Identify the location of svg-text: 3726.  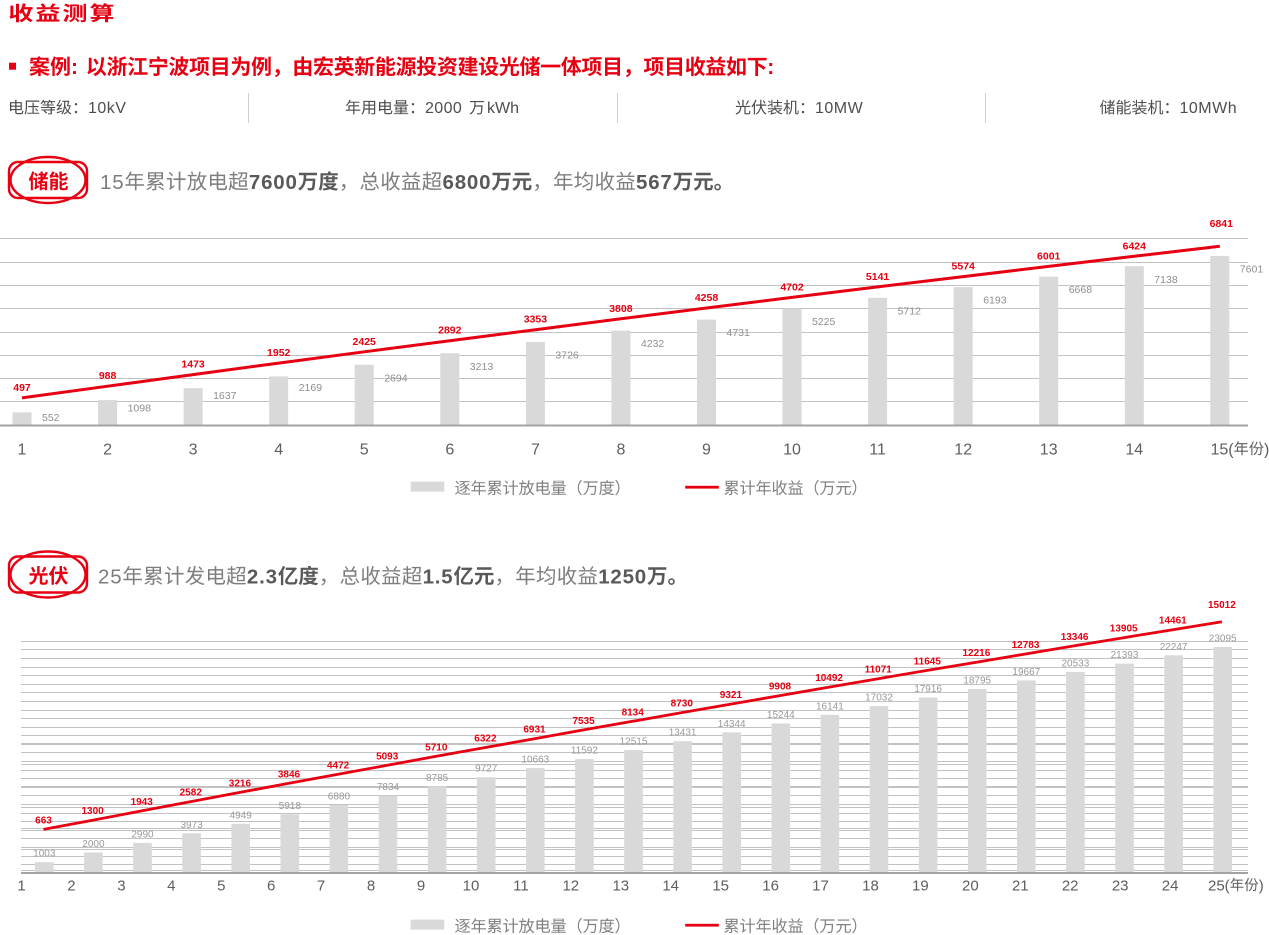
(567, 356).